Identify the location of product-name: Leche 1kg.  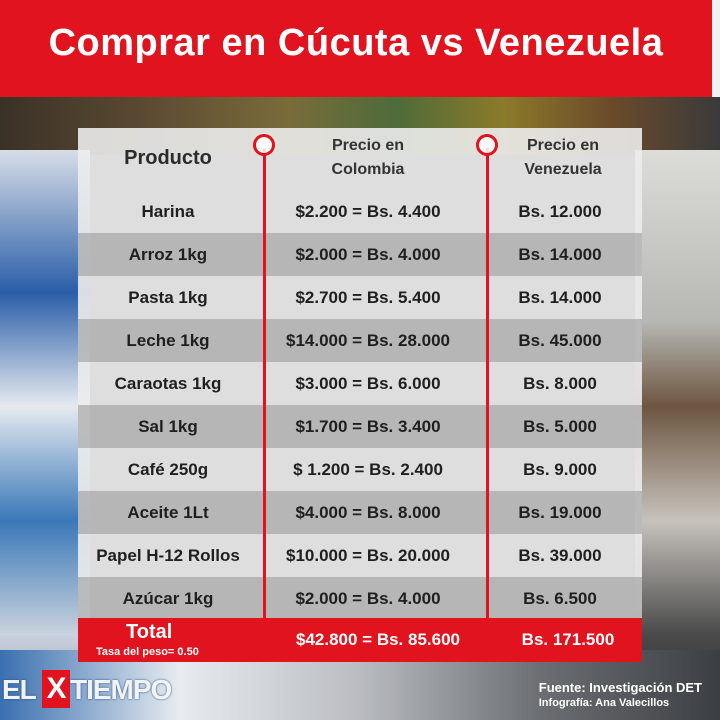
(168, 340).